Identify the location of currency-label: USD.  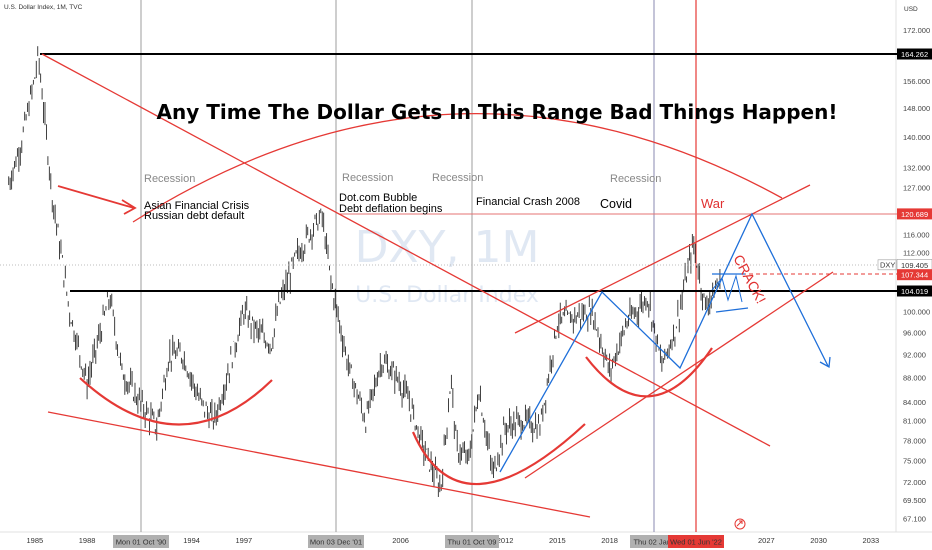
(911, 9).